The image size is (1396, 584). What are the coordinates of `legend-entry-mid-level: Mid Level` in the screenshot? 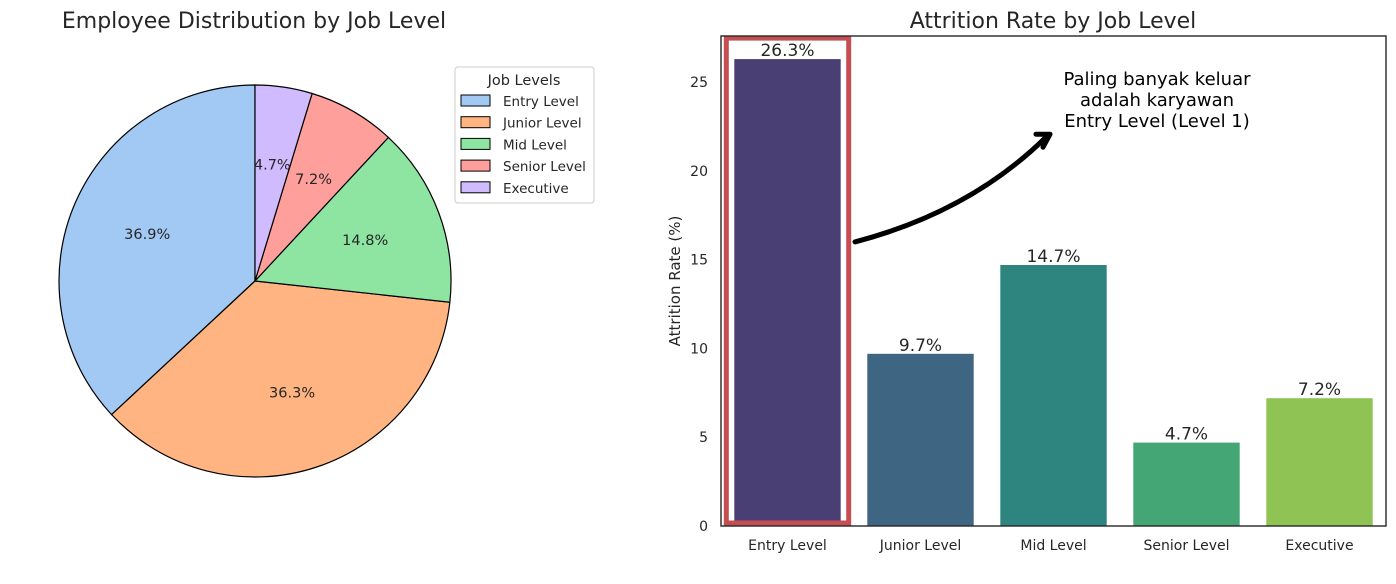 It's located at (535, 145).